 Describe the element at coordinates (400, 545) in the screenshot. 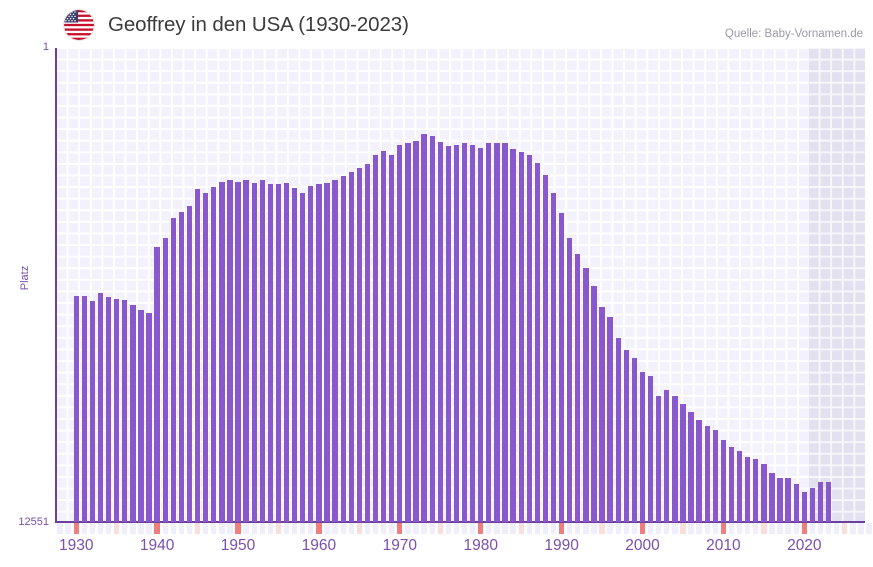

I see `x-axis-tick-label: 1970` at that location.